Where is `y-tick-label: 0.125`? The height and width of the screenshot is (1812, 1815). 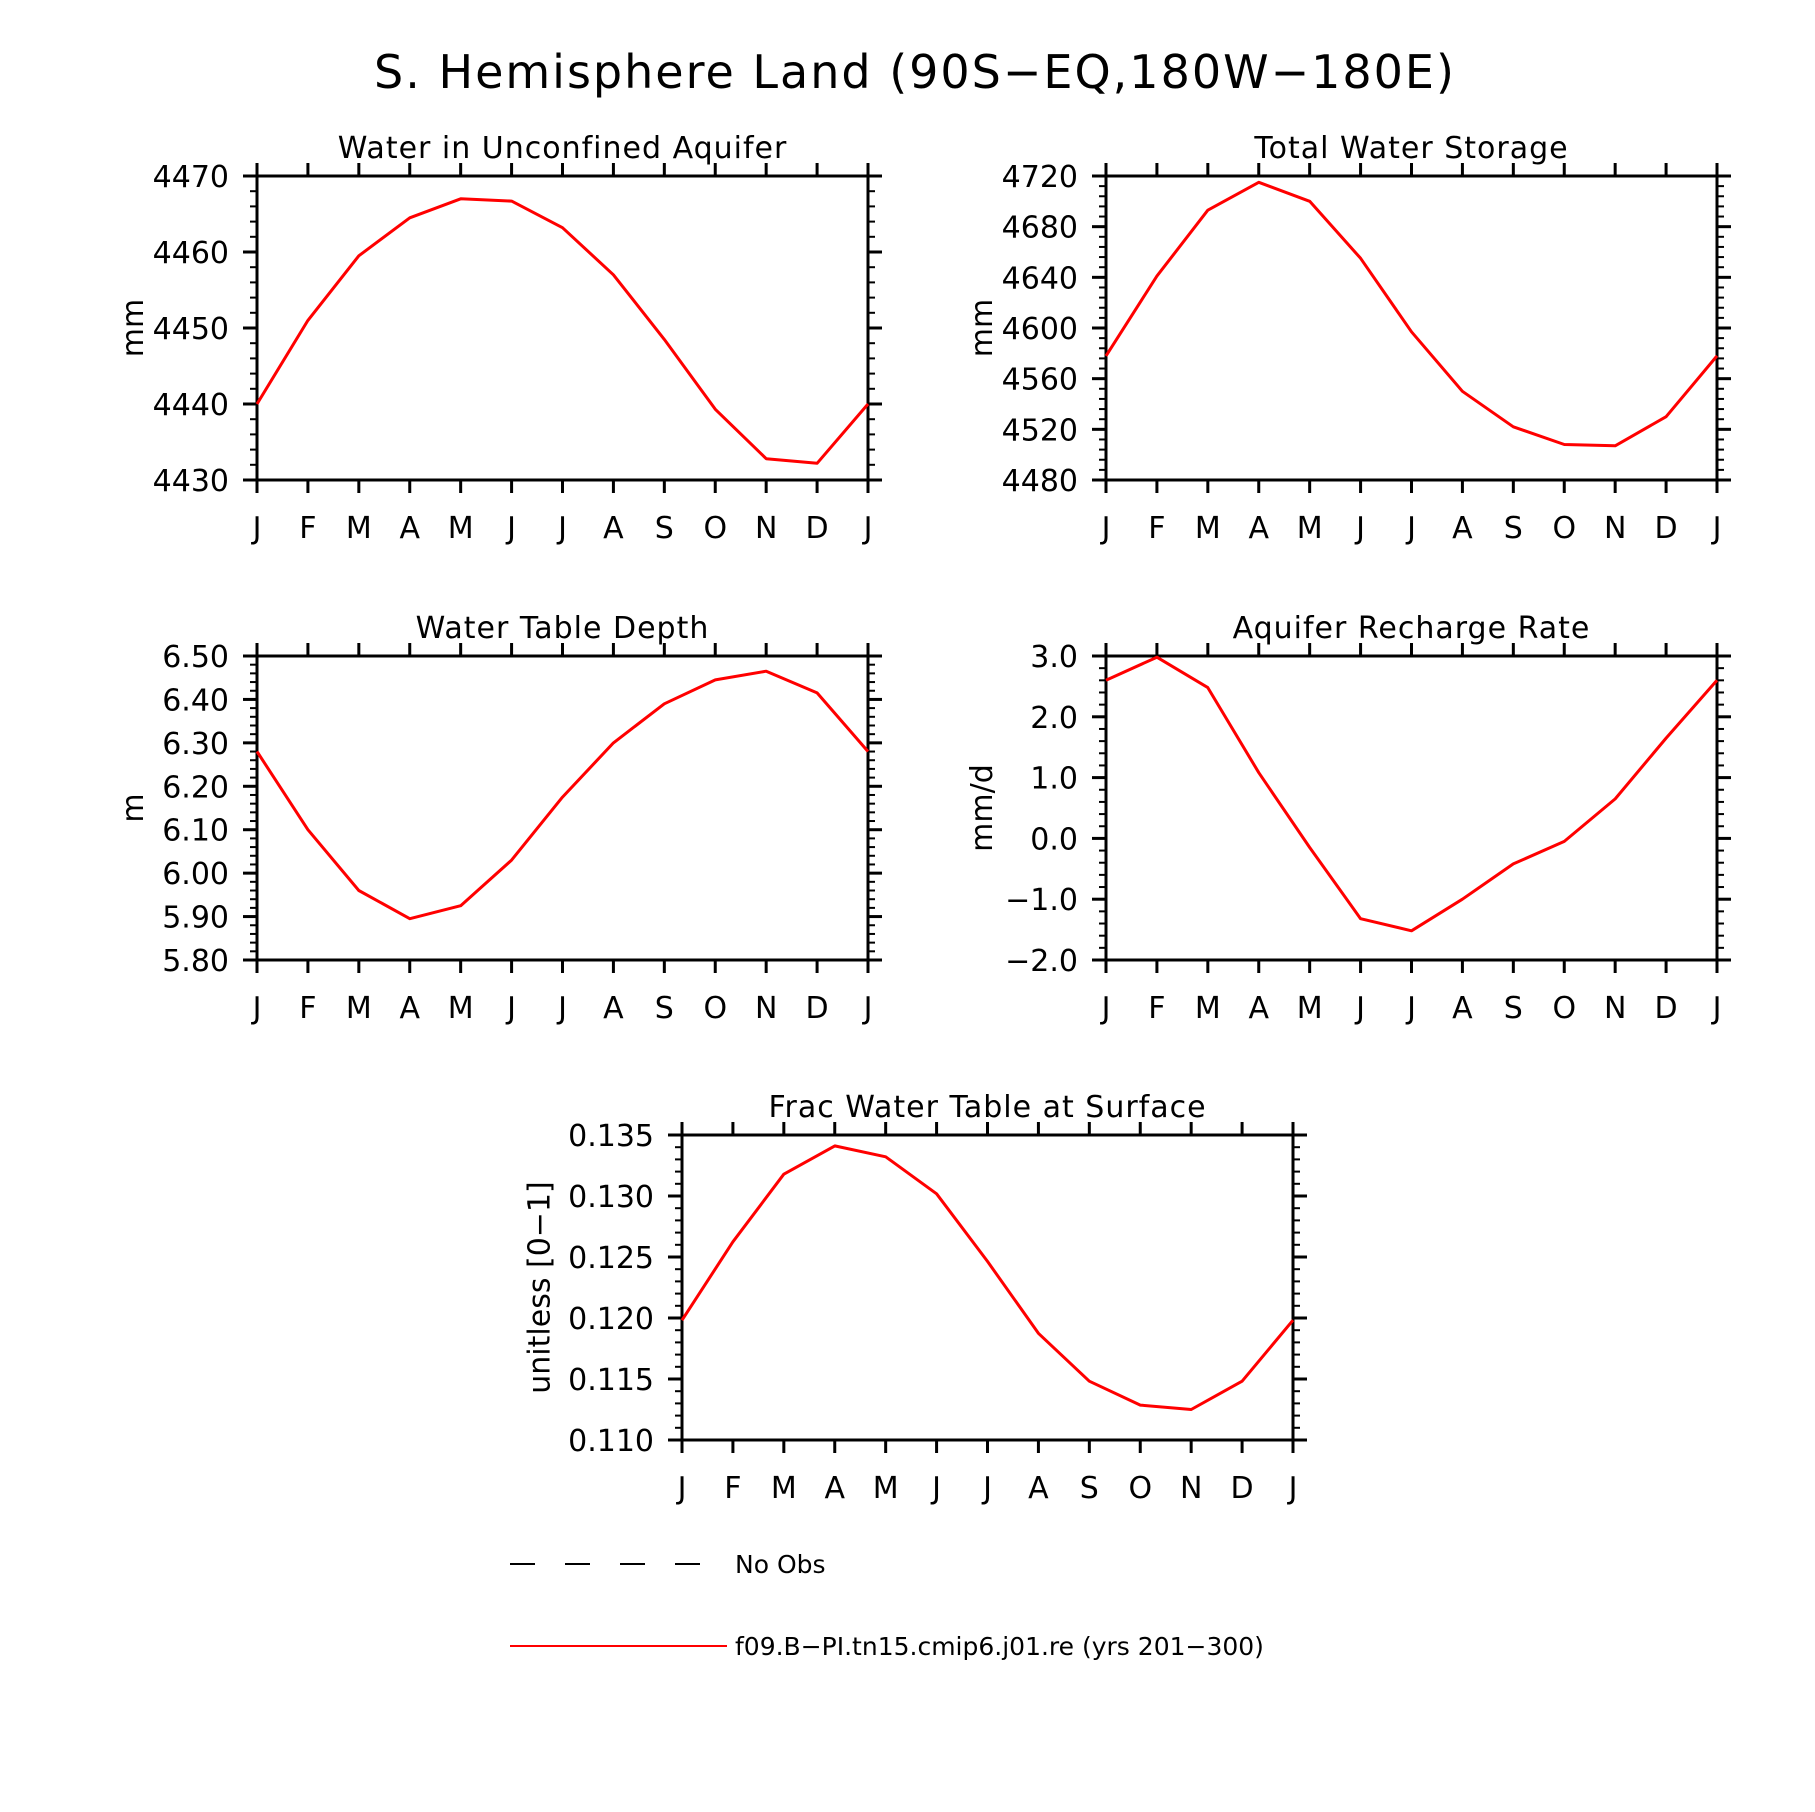
y-tick-label: 0.125 is located at coordinates (611, 1258).